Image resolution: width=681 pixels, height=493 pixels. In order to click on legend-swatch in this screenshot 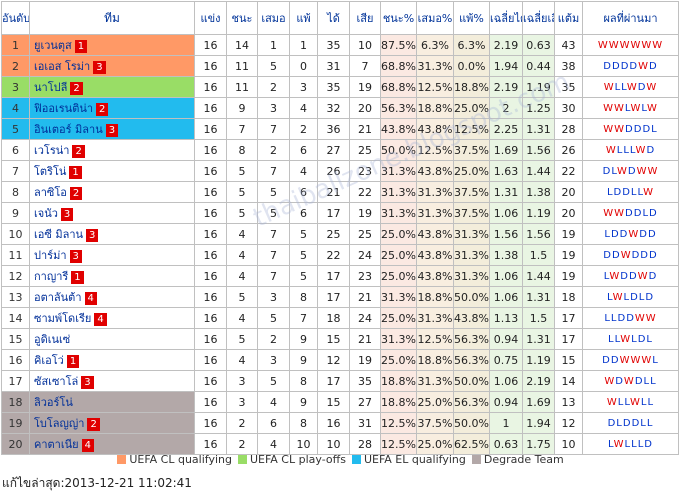, I will do `click(356, 459)`.